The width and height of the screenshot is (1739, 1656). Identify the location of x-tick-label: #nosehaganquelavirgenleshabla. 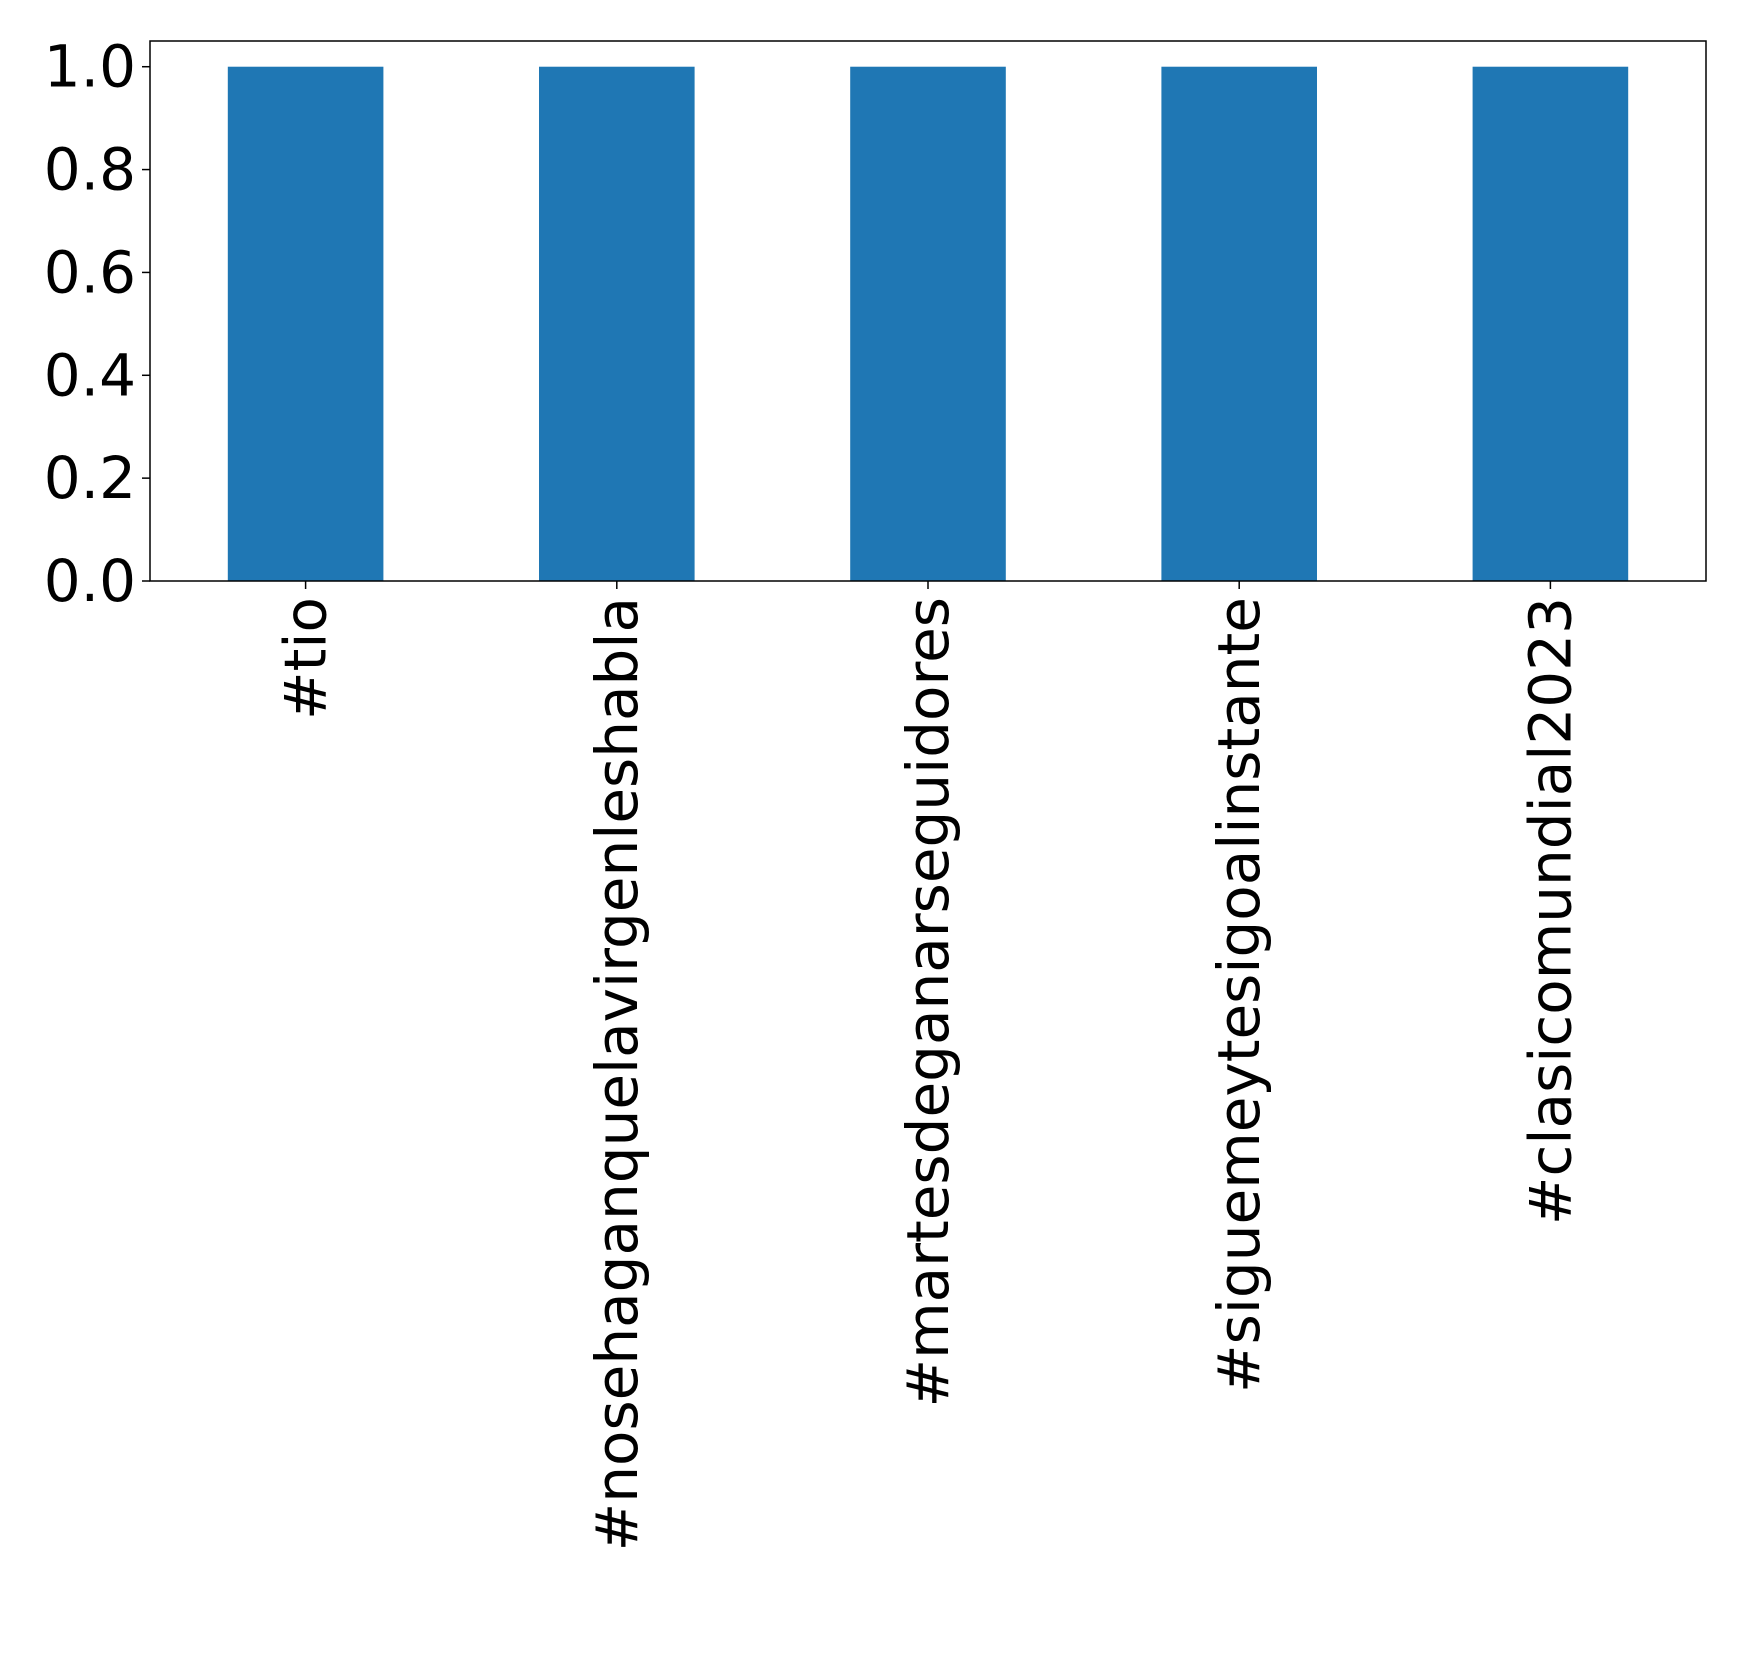
(617, 1074).